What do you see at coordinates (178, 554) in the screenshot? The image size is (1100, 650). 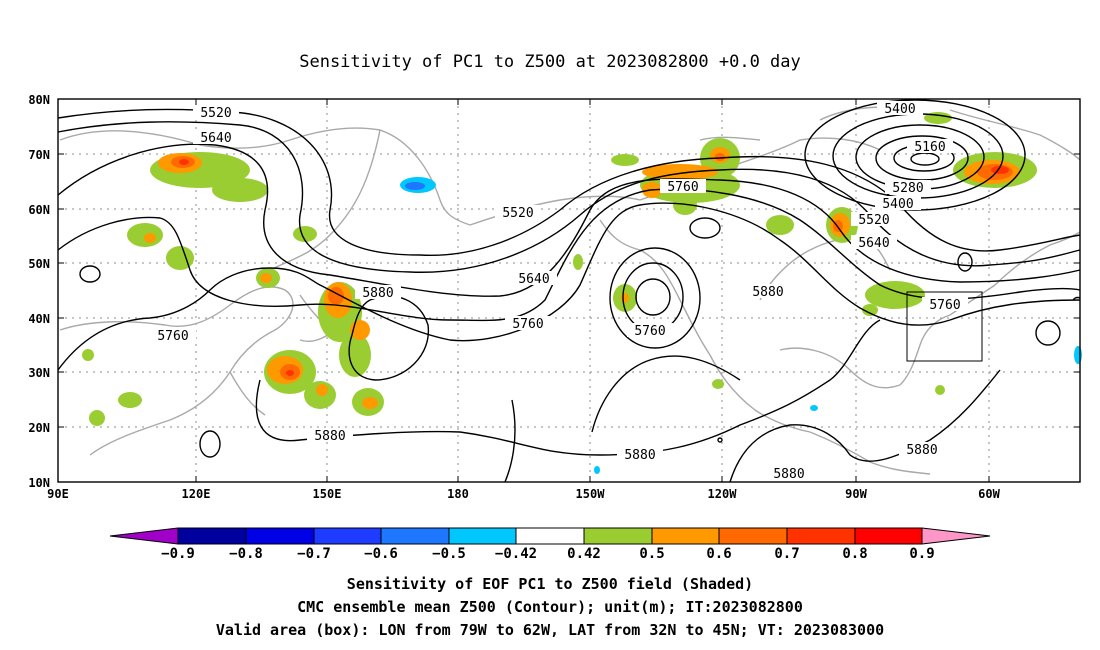 I see `colorbar-label: −0.9` at bounding box center [178, 554].